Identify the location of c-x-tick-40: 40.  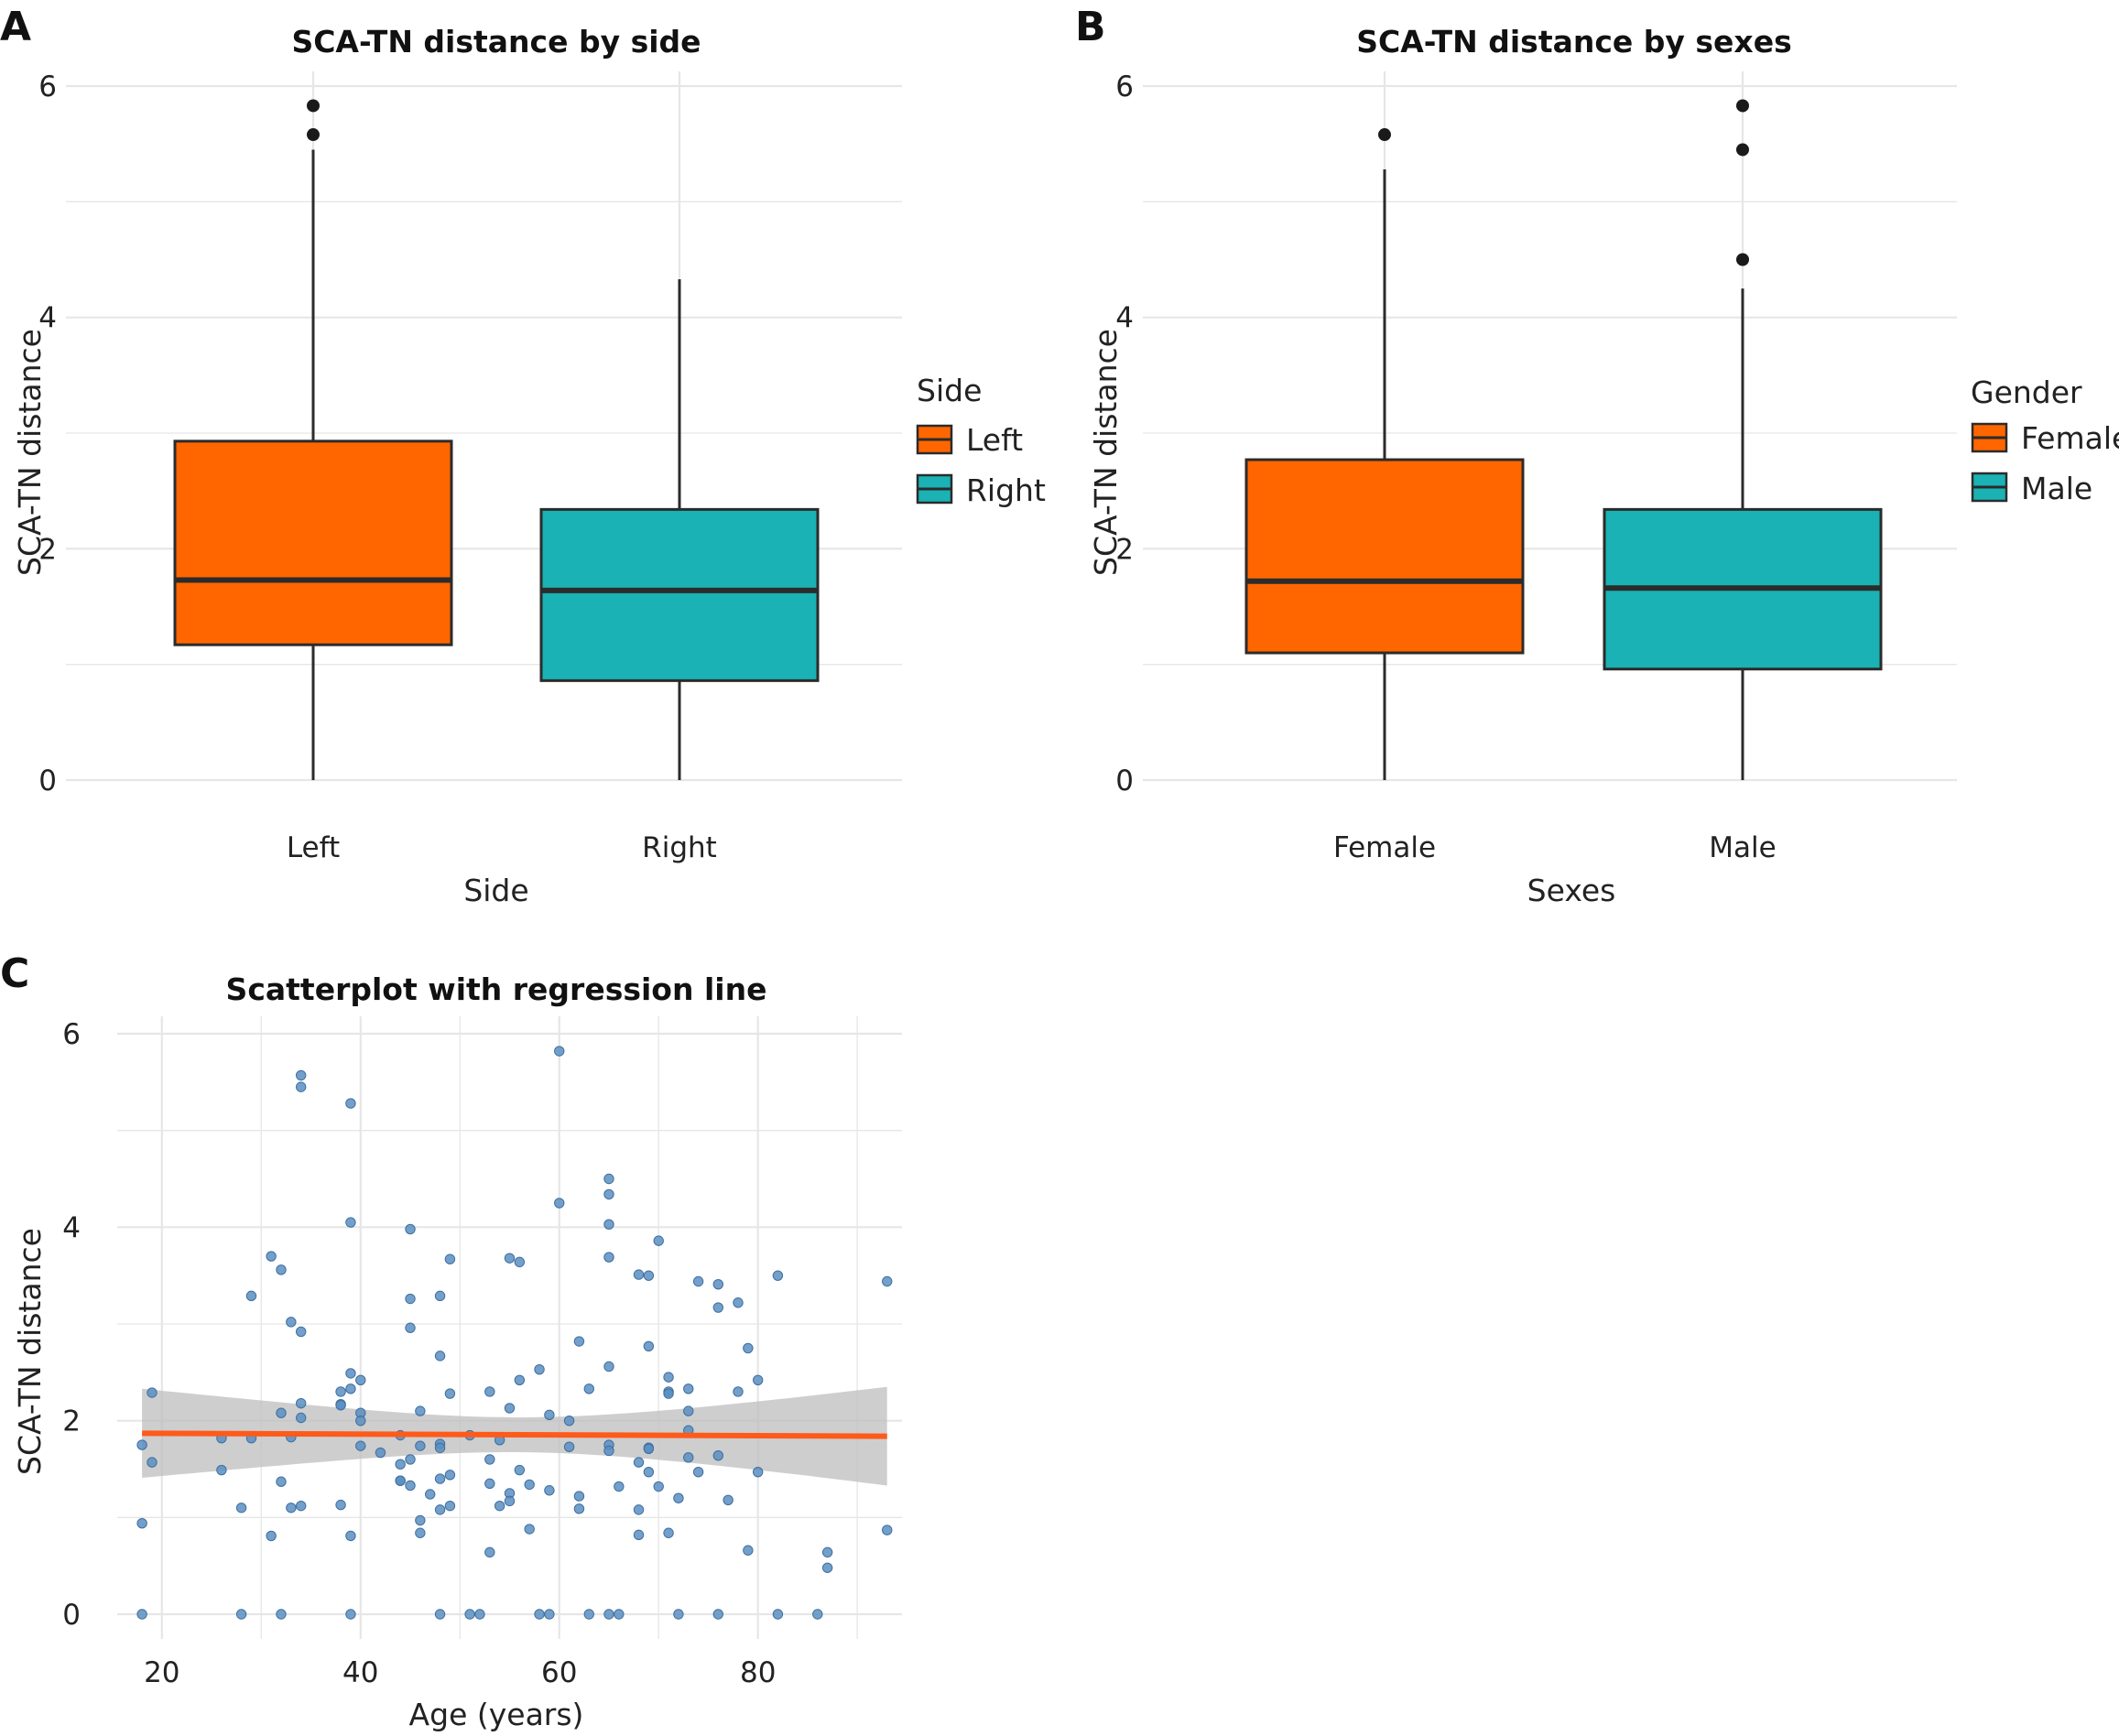
(360, 1672).